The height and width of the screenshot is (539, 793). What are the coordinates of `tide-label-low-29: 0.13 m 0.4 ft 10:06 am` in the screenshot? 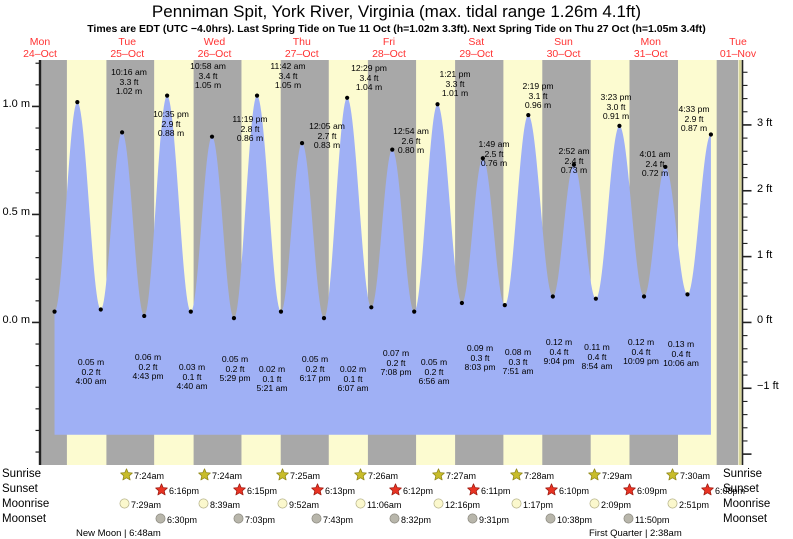 It's located at (681, 354).